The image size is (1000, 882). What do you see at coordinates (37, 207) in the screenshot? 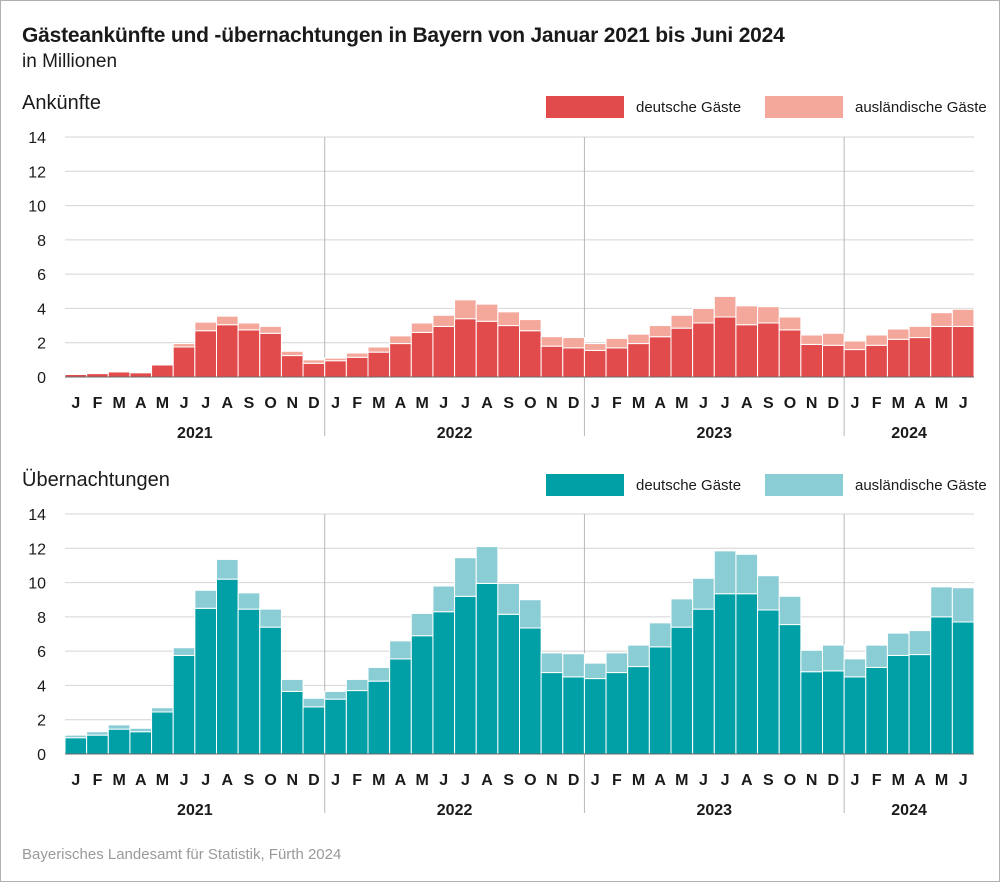
I see `y-tick-label: 10` at bounding box center [37, 207].